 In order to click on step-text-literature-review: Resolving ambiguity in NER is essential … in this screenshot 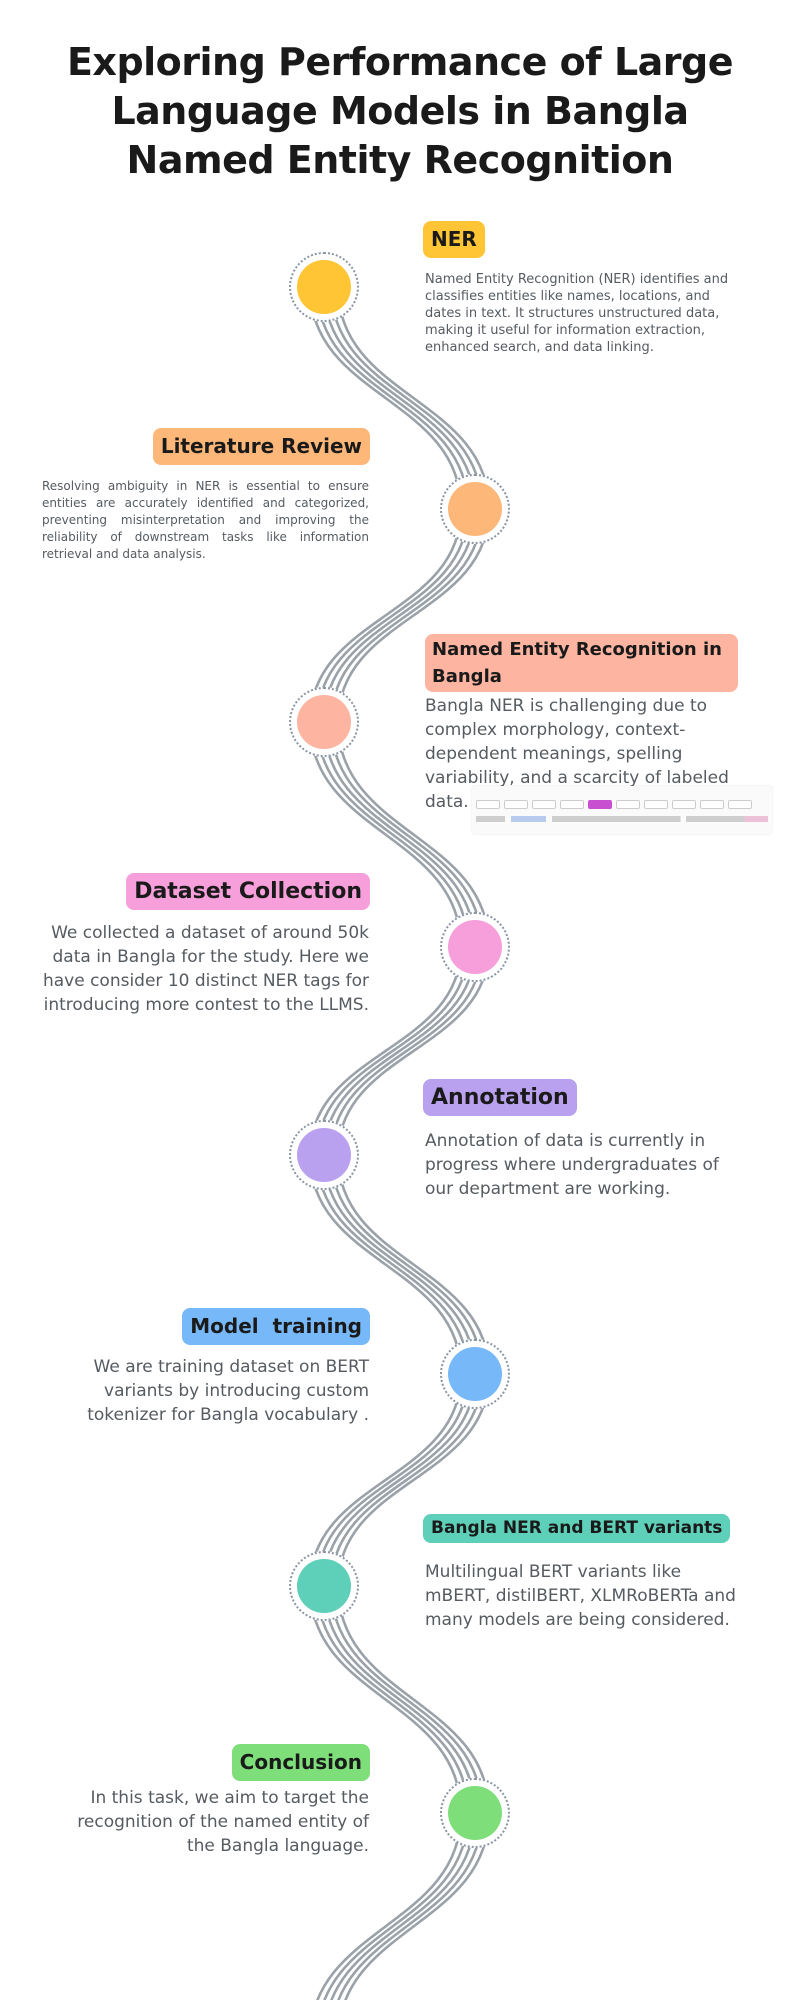, I will do `click(205, 520)`.